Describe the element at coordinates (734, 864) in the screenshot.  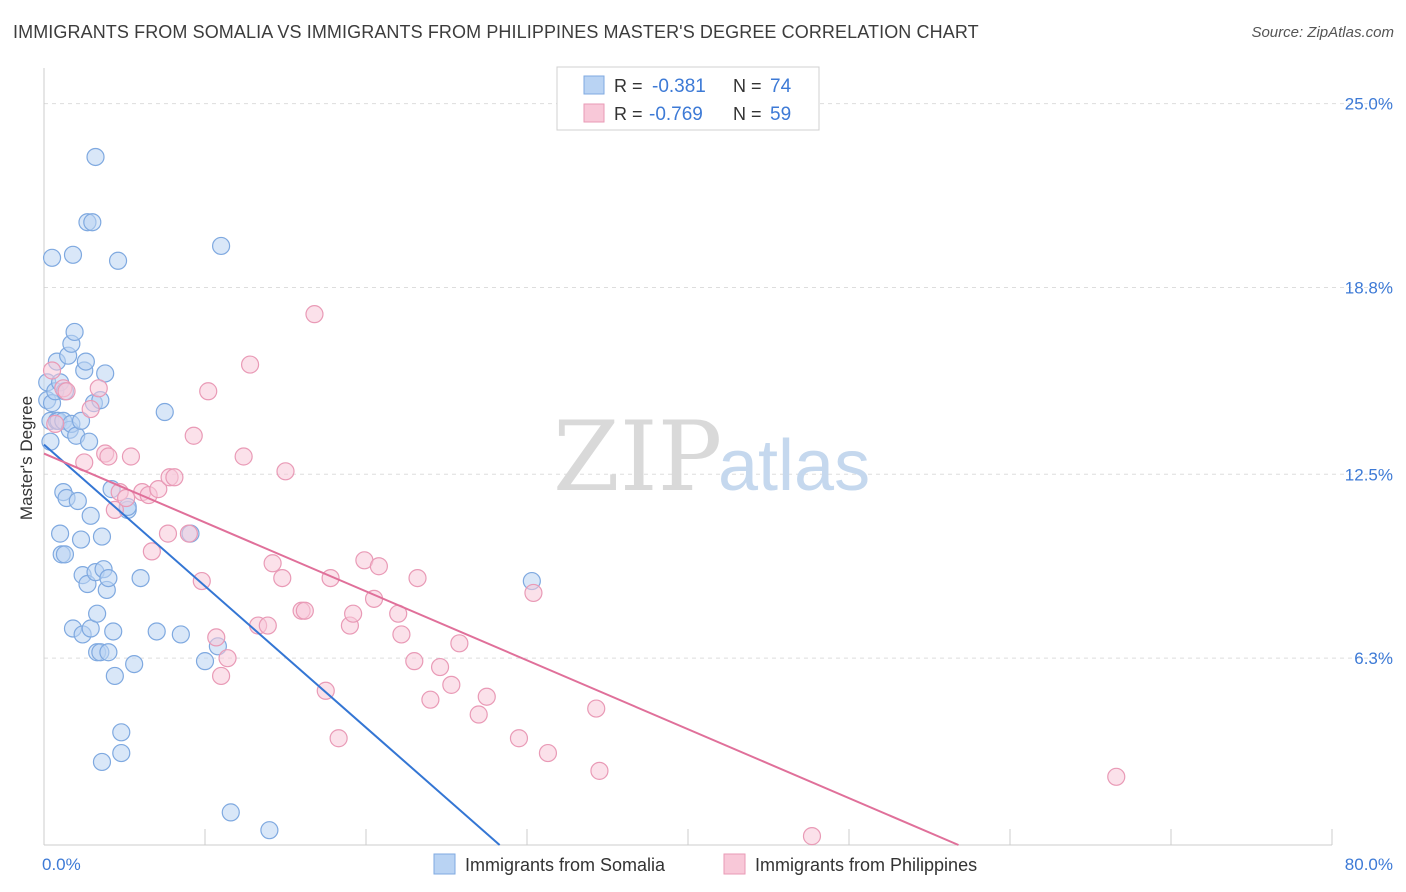
I see `legend-philippines-swatch` at that location.